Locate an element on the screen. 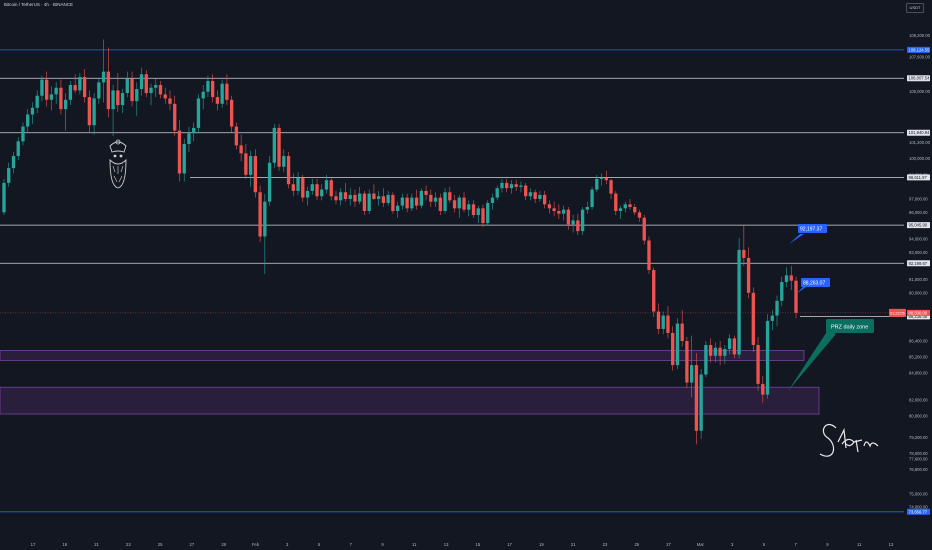 Image resolution: width=932 pixels, height=550 pixels. price-tick-label: 86,400.00 is located at coordinates (918, 341).